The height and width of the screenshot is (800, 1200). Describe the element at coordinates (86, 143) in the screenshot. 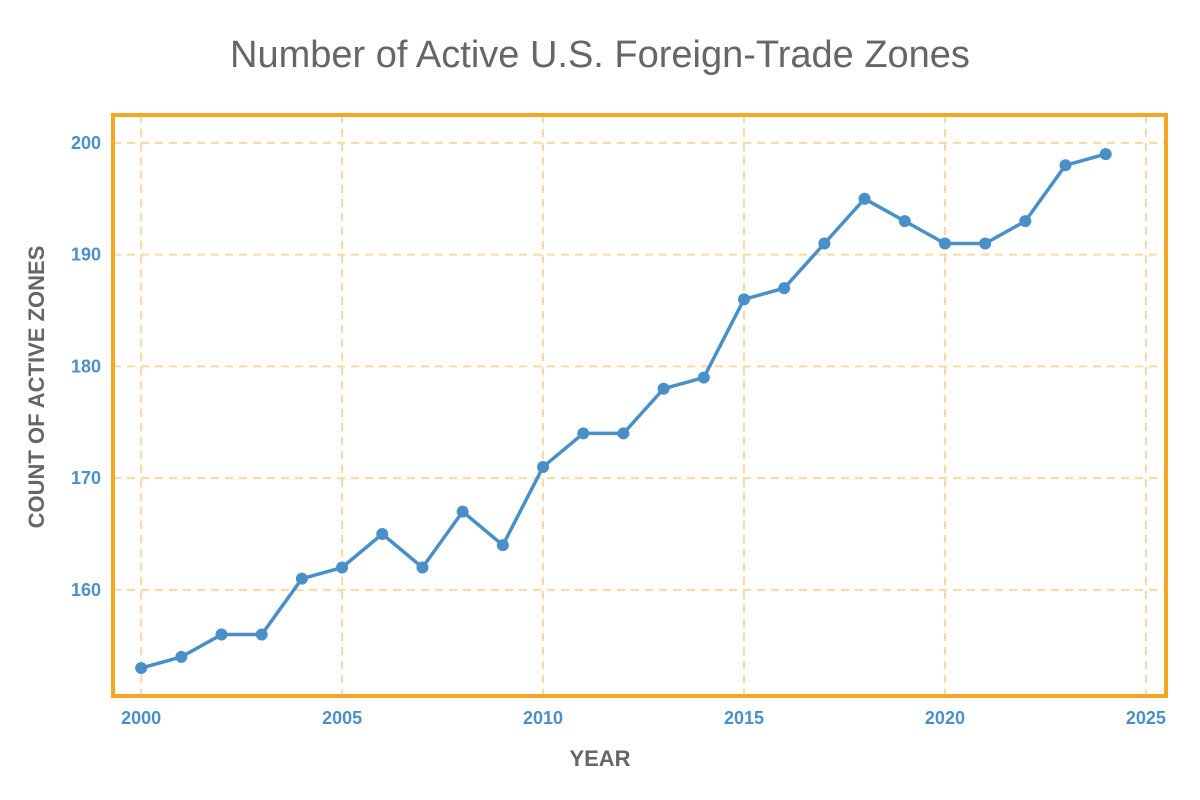

I see `y-tick-label: 200` at that location.